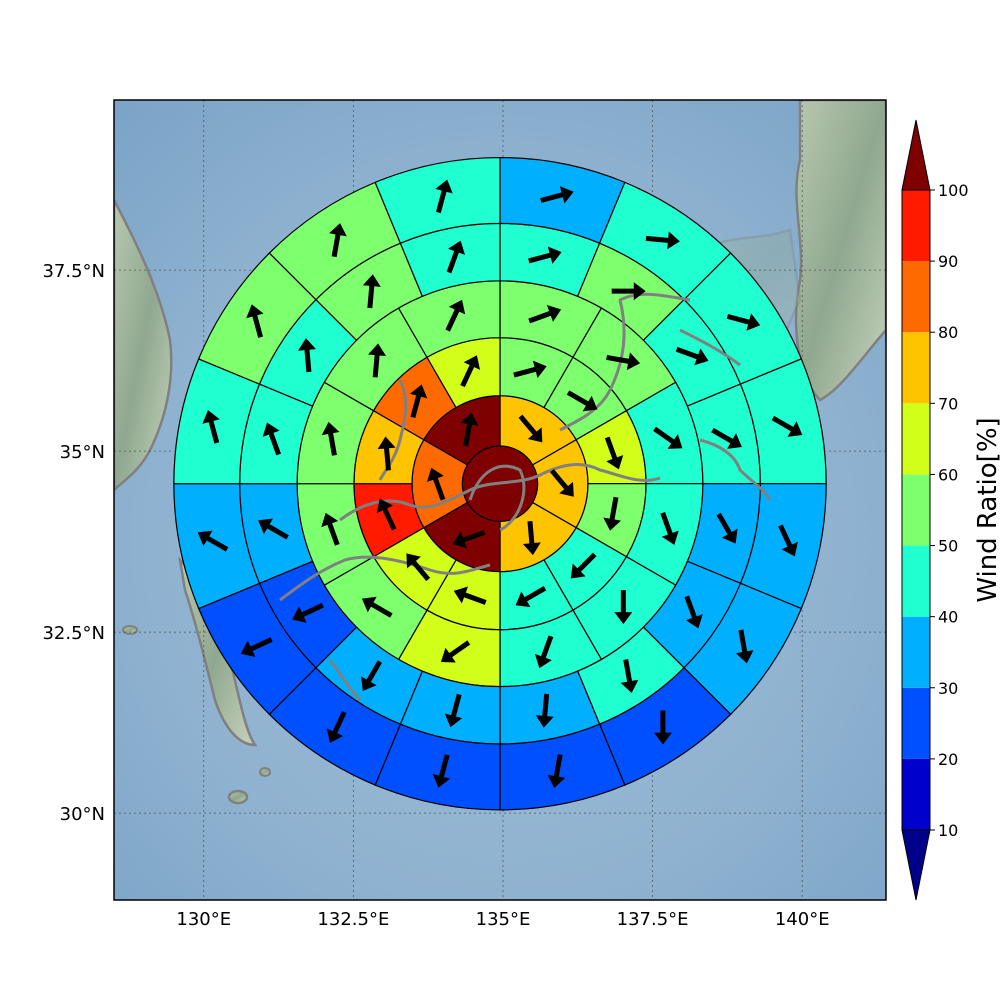 This screenshot has width=1000, height=1004. What do you see at coordinates (916, 155) in the screenshot?
I see `colorbar-extend-max` at bounding box center [916, 155].